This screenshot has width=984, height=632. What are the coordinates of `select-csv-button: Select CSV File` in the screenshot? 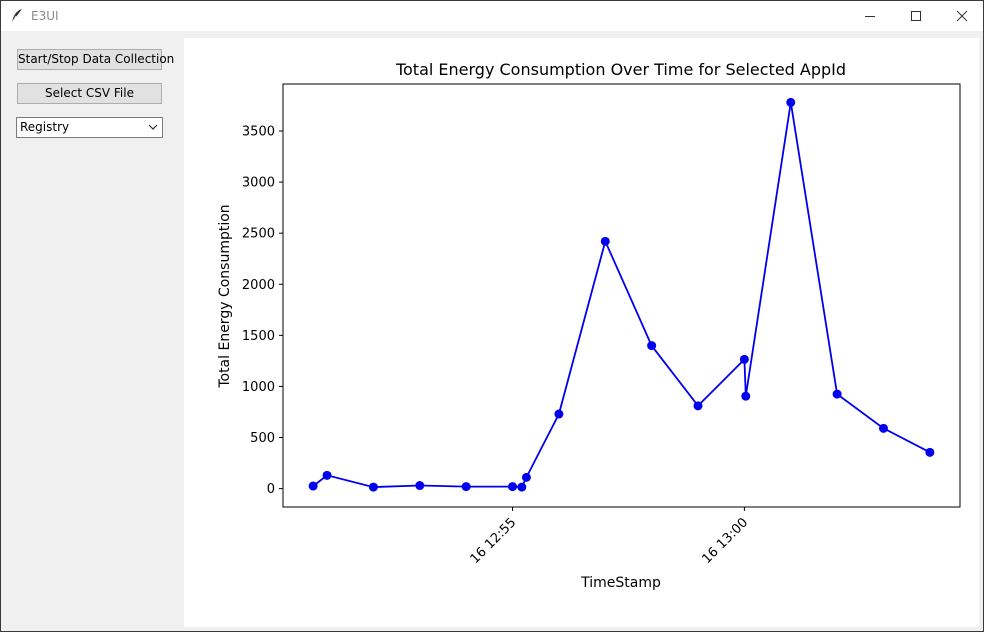 It's located at (89, 93).